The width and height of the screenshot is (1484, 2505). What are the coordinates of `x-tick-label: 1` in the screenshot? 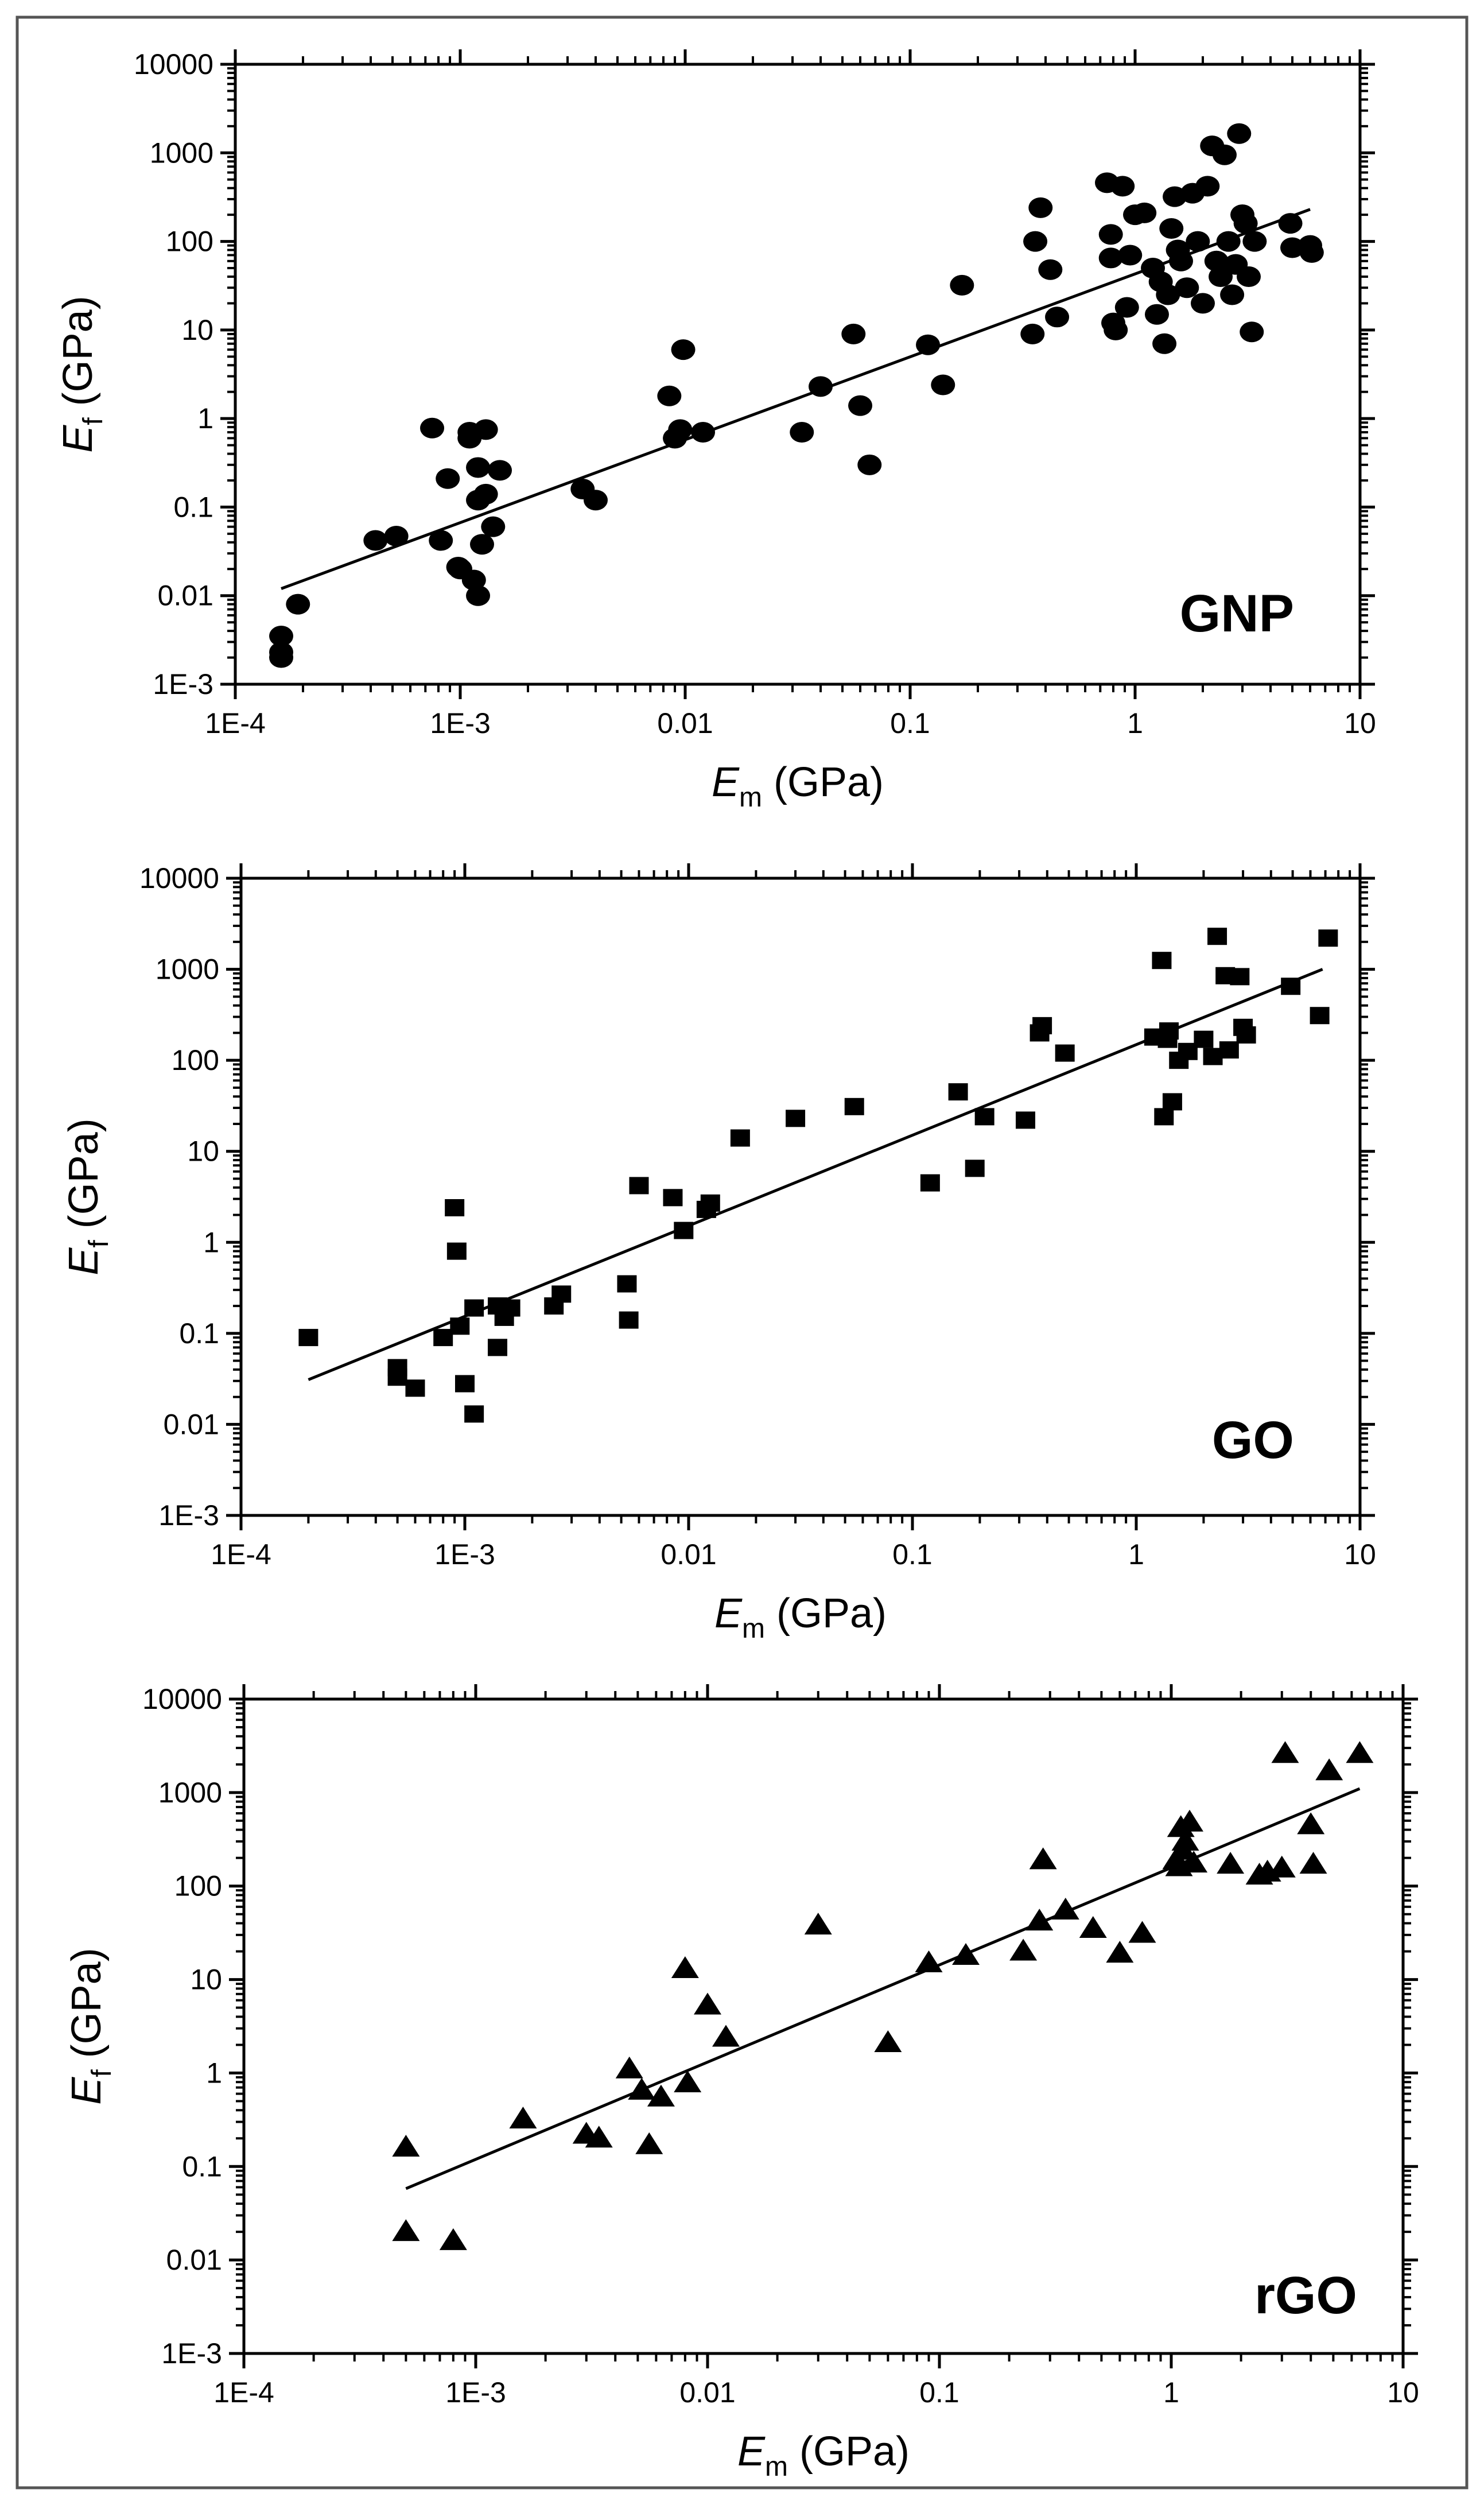 It's located at (1171, 2392).